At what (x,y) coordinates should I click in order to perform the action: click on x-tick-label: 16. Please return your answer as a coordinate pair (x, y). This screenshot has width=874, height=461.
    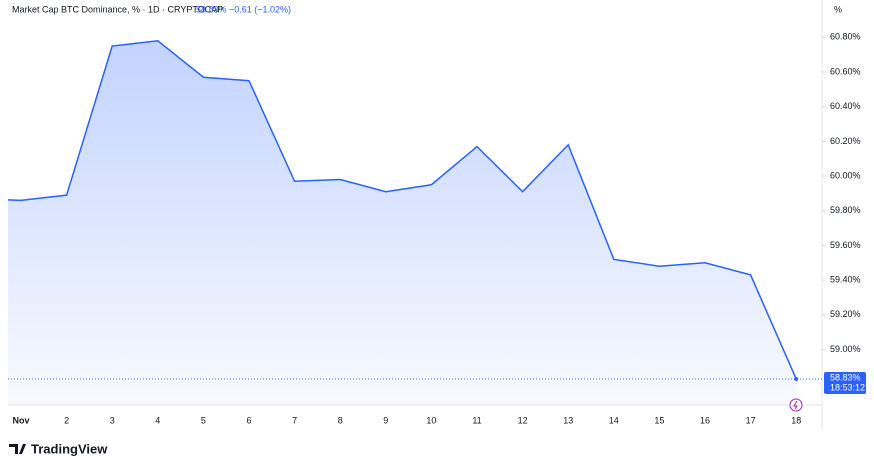
    Looking at the image, I should click on (705, 420).